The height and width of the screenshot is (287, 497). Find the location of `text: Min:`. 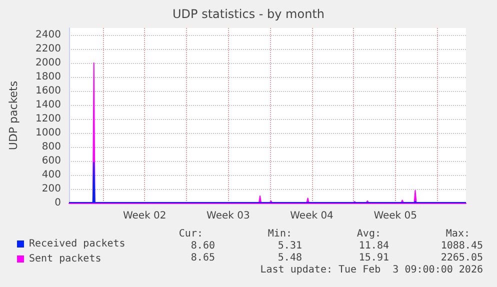

text: Min: is located at coordinates (280, 234).